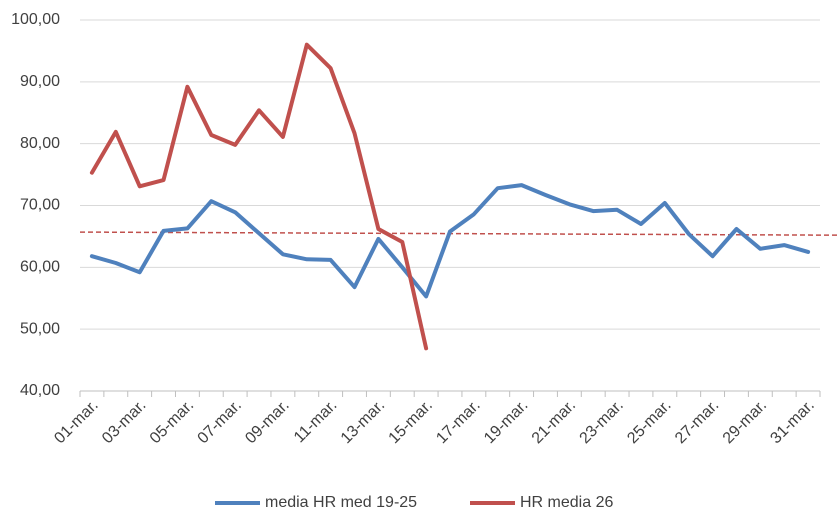 This screenshot has height=530, width=839. Describe the element at coordinates (40, 205) in the screenshot. I see `y-tick-label: 70,00` at that location.